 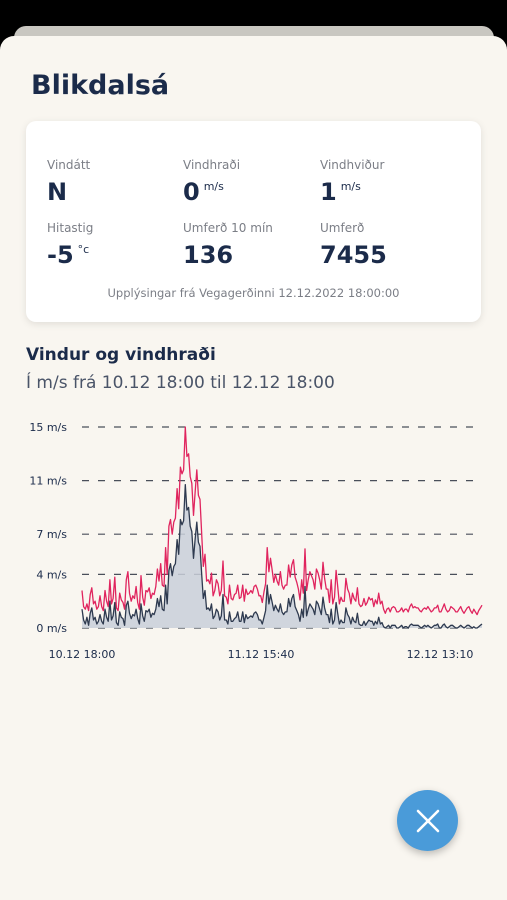 I want to click on stat-value: -5, so click(x=60, y=255).